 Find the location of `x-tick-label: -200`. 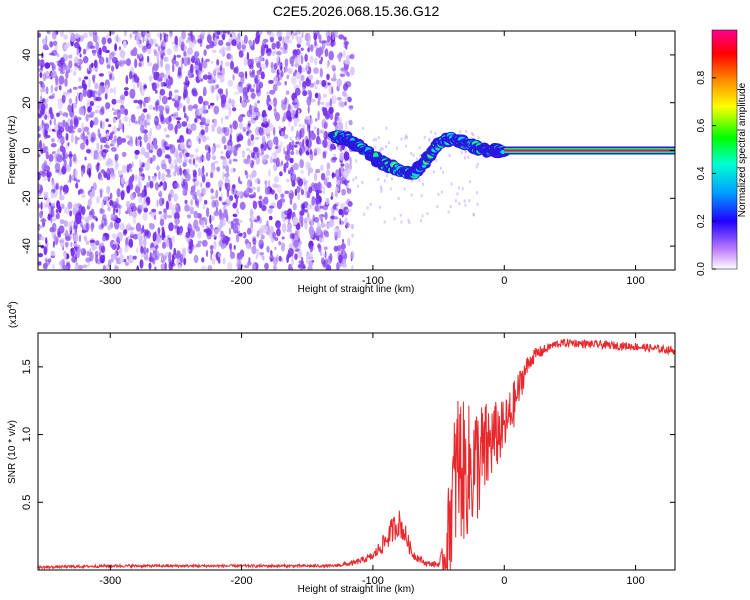

x-tick-label: -200 is located at coordinates (242, 281).